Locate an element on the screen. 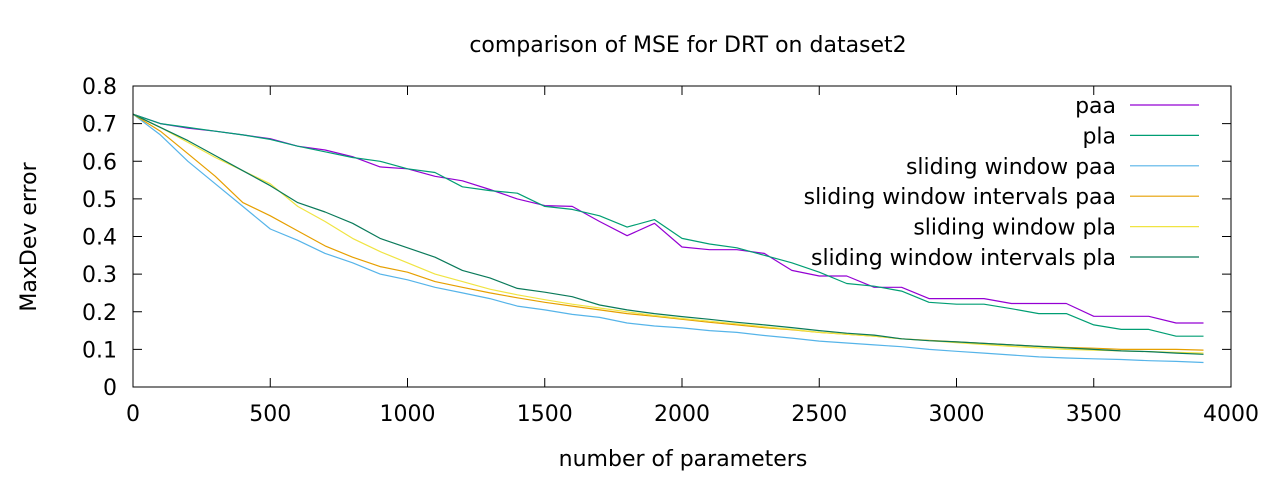 The height and width of the screenshot is (480, 1280). legend-label: sliding window intervals paa is located at coordinates (960, 197).